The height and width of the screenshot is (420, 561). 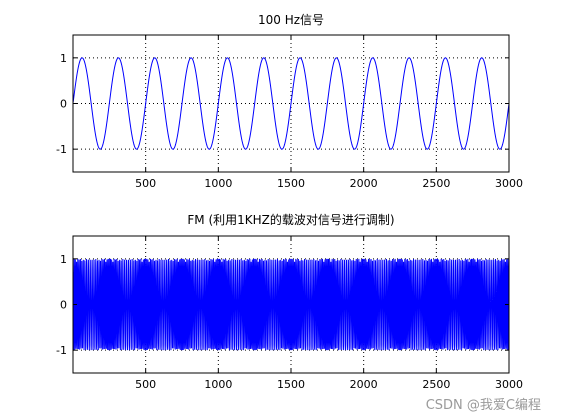 What do you see at coordinates (290, 219) in the screenshot?
I see `subplot-title: FM (利用1KHZ的载波对信号进行调制)` at bounding box center [290, 219].